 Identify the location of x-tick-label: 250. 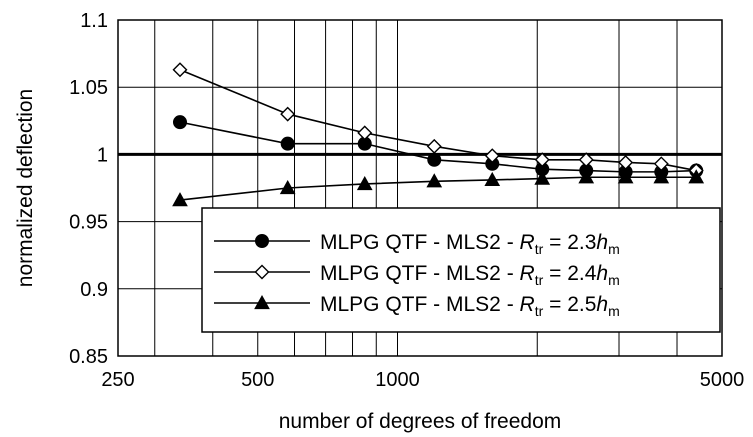
(117, 380).